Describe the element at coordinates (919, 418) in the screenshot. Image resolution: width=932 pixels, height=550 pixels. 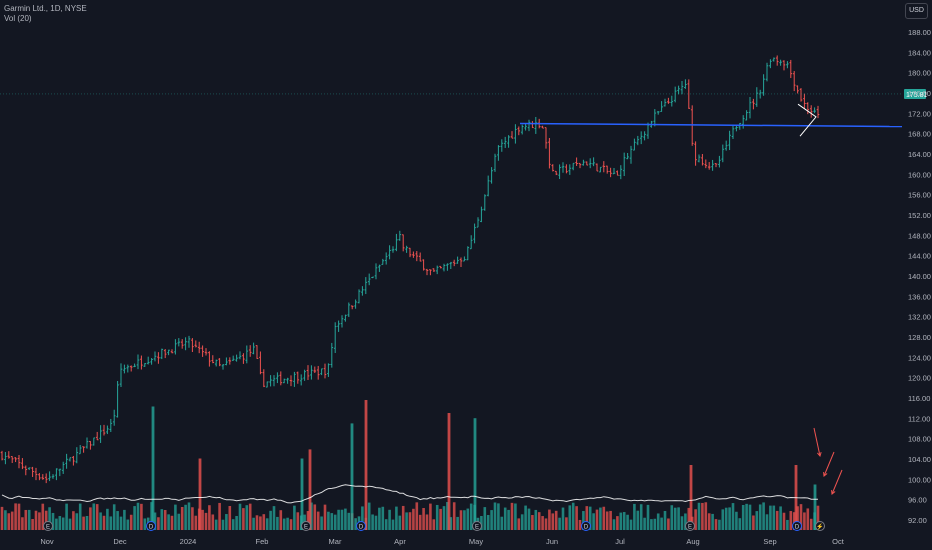
I see `y-tick-label: 112.00` at that location.